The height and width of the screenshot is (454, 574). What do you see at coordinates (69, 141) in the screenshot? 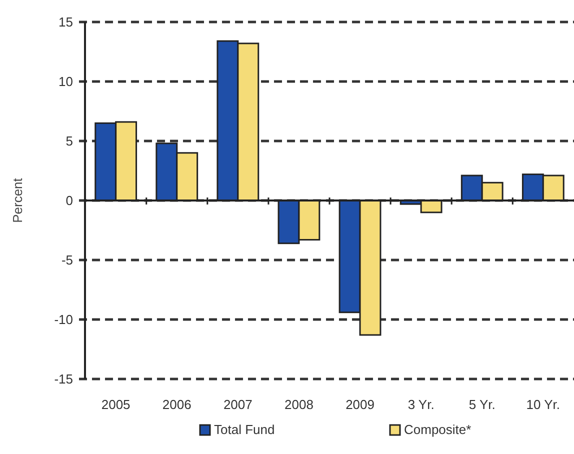
I see `y-tick-label: 5` at bounding box center [69, 141].